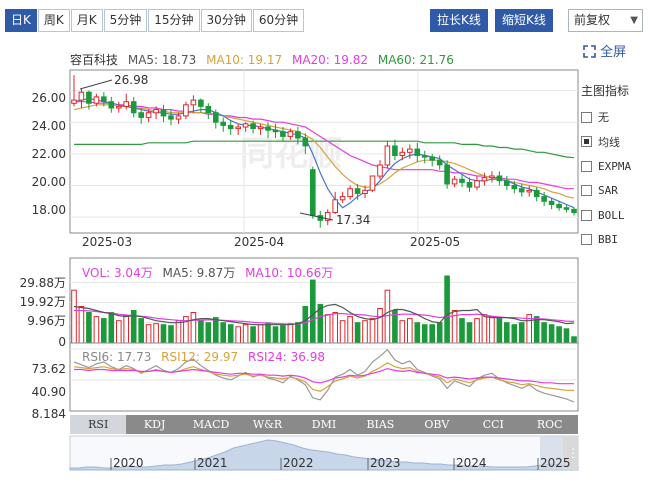 The width and height of the screenshot is (651, 485). Describe the element at coordinates (174, 20) in the screenshot. I see `tab-15min: 15分钟` at that location.